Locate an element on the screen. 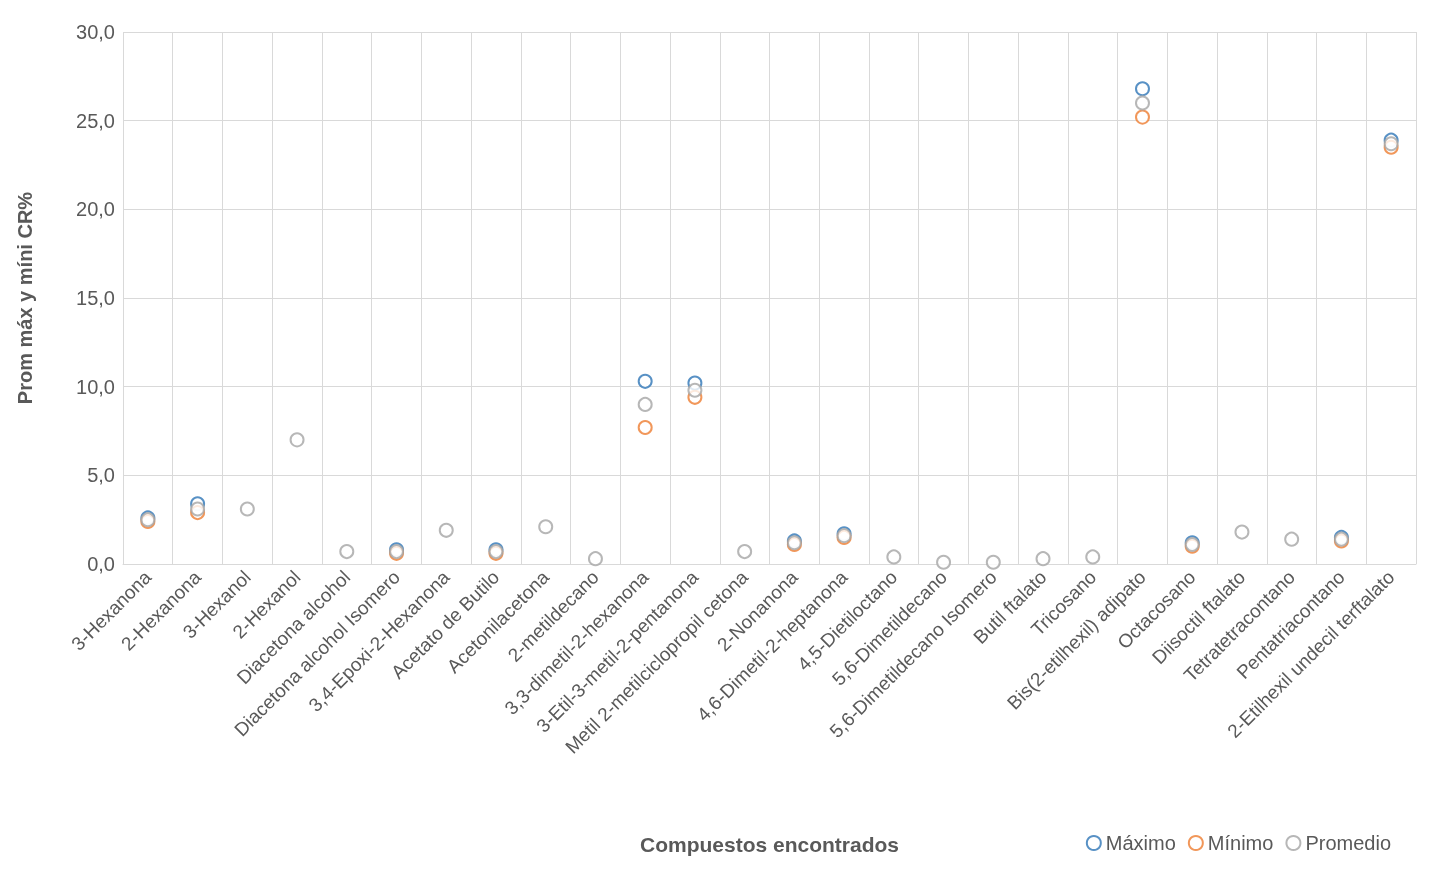  y-tick-label: 30,0 is located at coordinates (95, 32).